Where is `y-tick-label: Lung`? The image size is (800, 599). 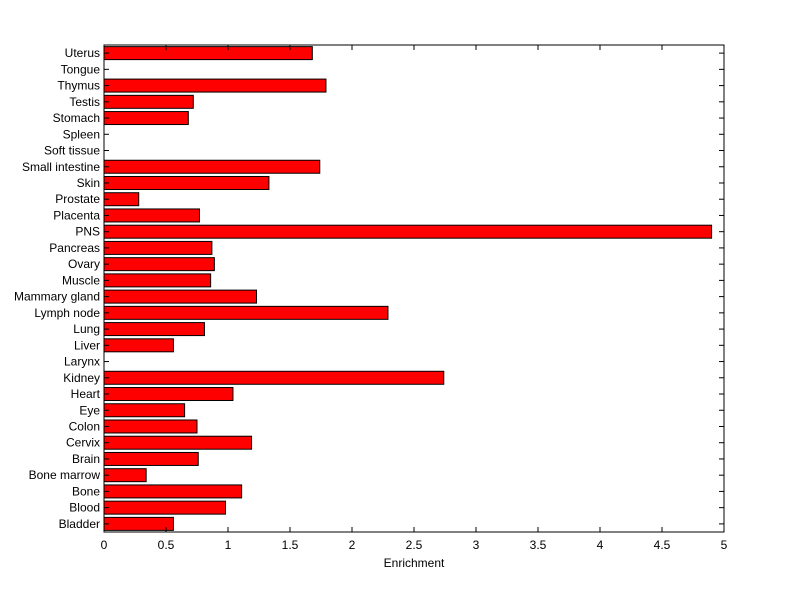 y-tick-label: Lung is located at coordinates (86, 329).